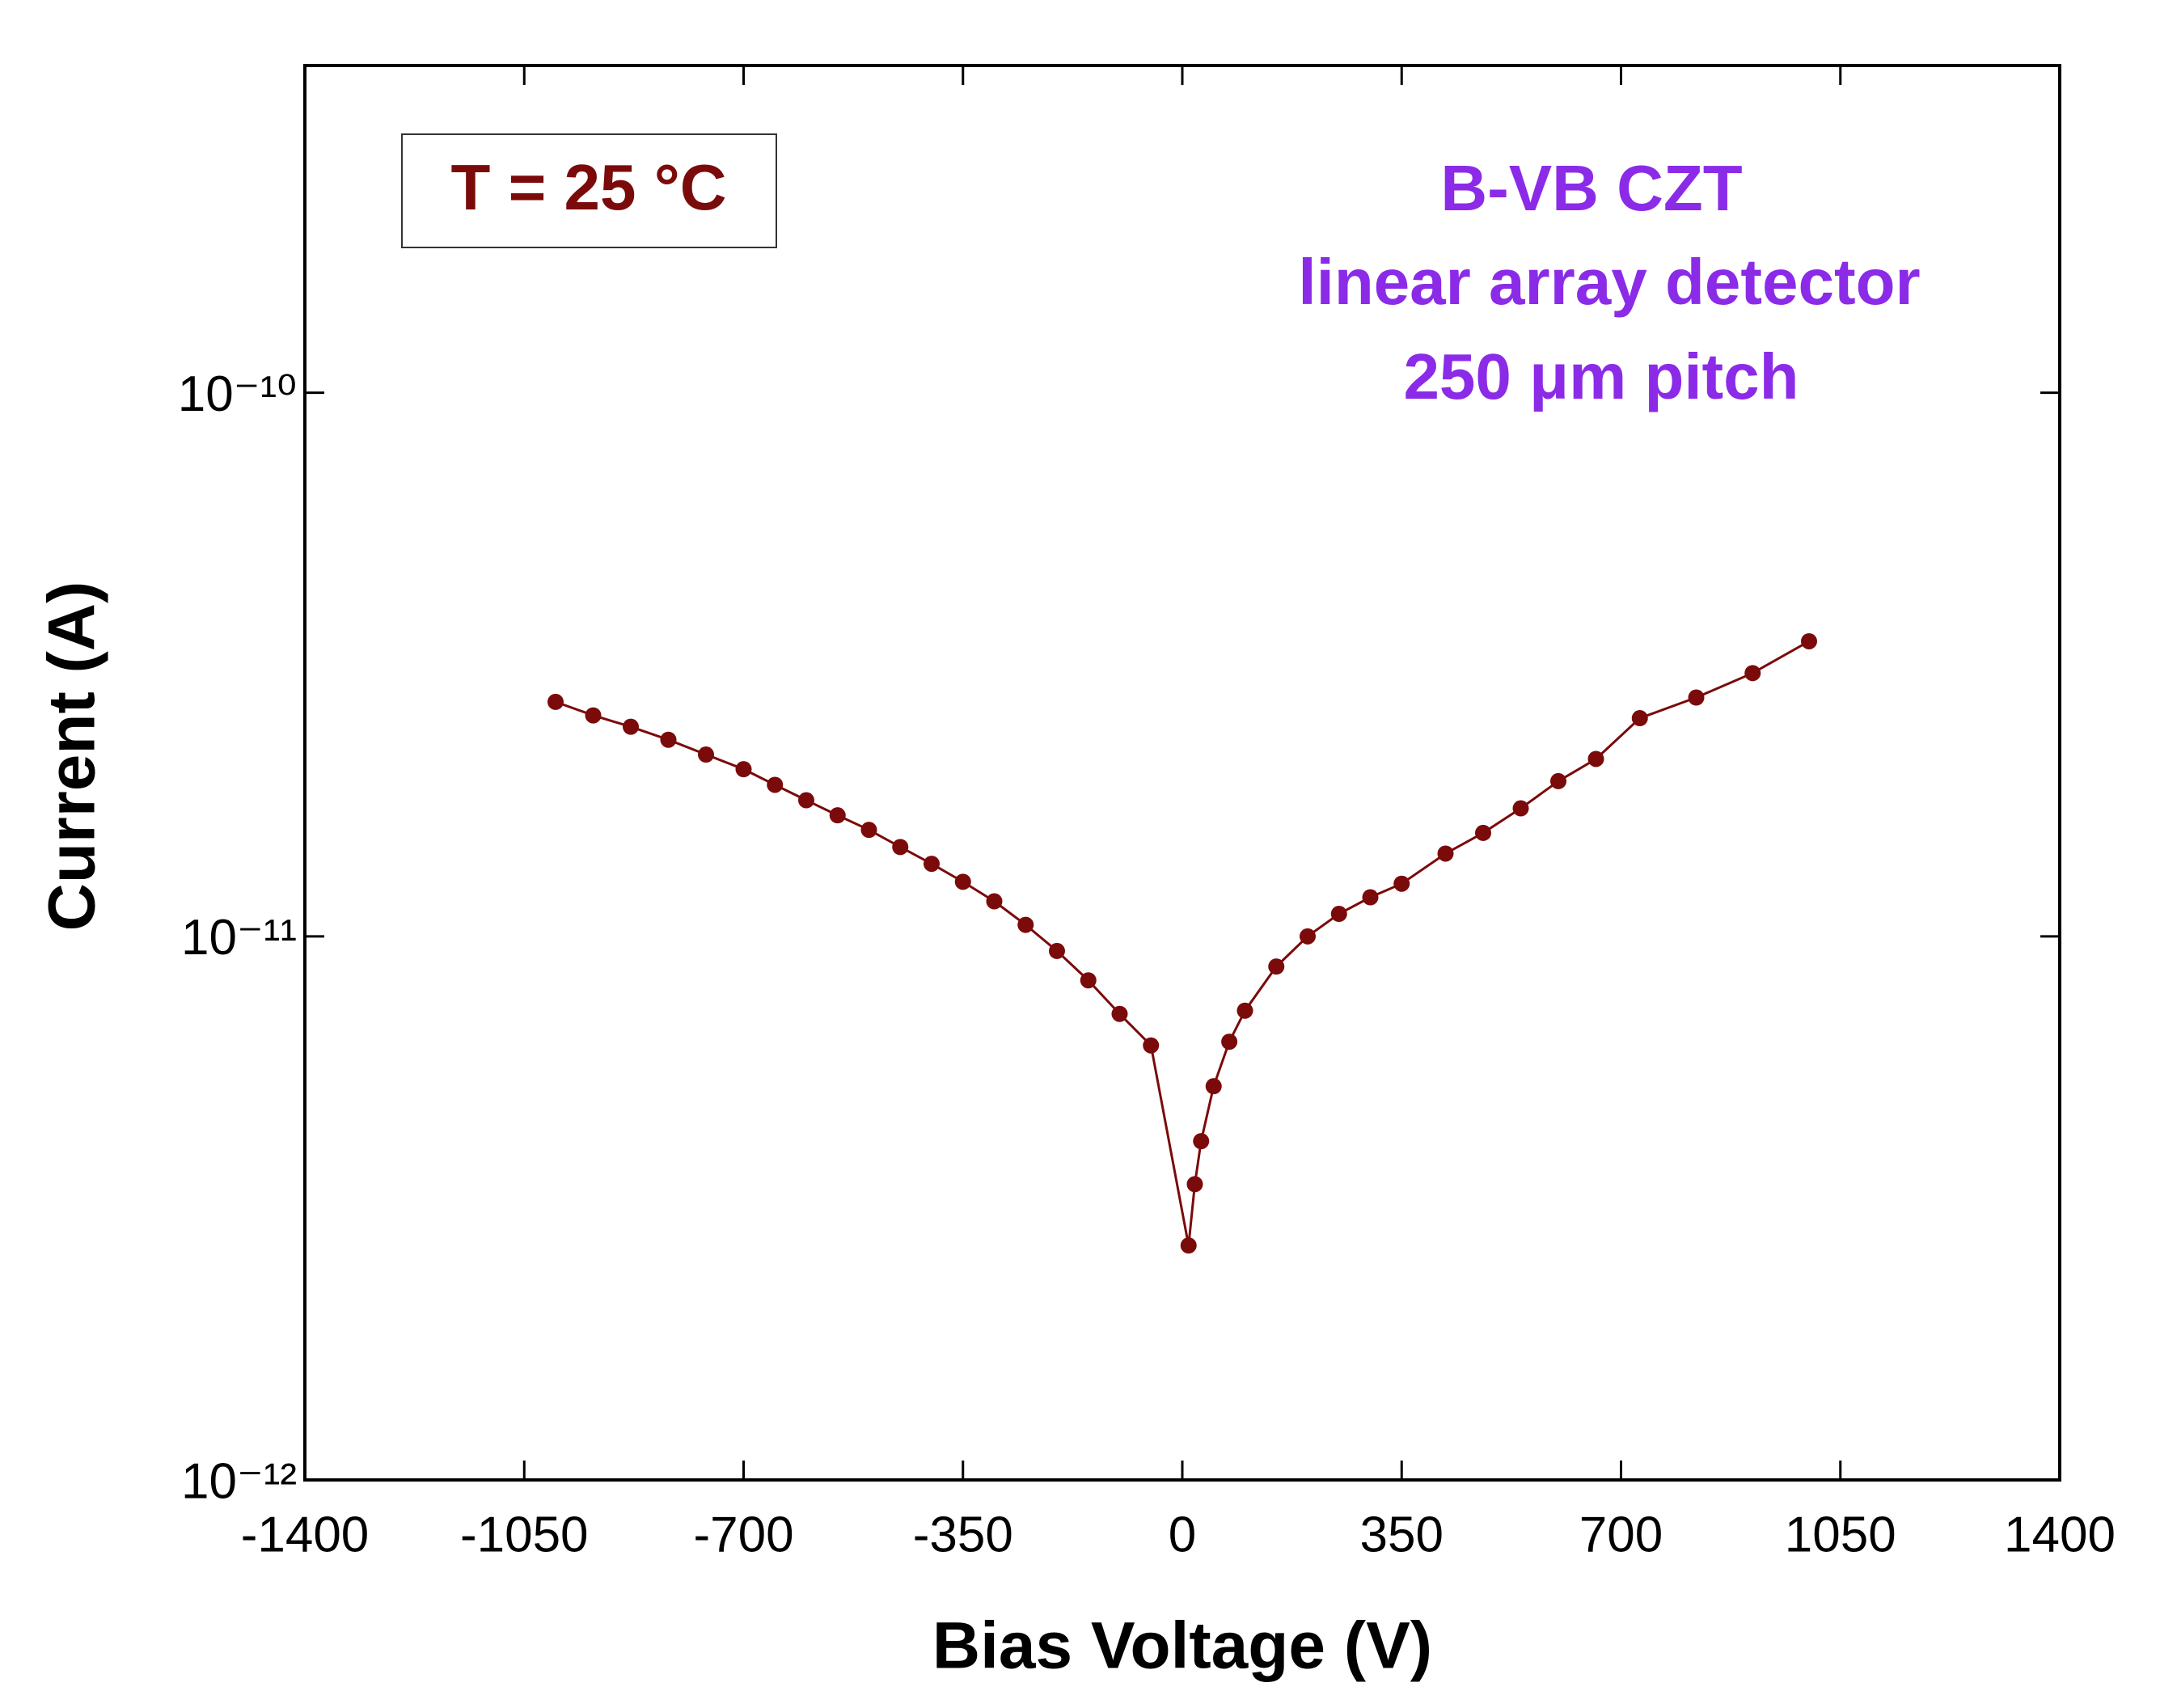 This screenshot has height=1708, width=2177. What do you see at coordinates (743, 1534) in the screenshot?
I see `x-tick-label: -700` at bounding box center [743, 1534].